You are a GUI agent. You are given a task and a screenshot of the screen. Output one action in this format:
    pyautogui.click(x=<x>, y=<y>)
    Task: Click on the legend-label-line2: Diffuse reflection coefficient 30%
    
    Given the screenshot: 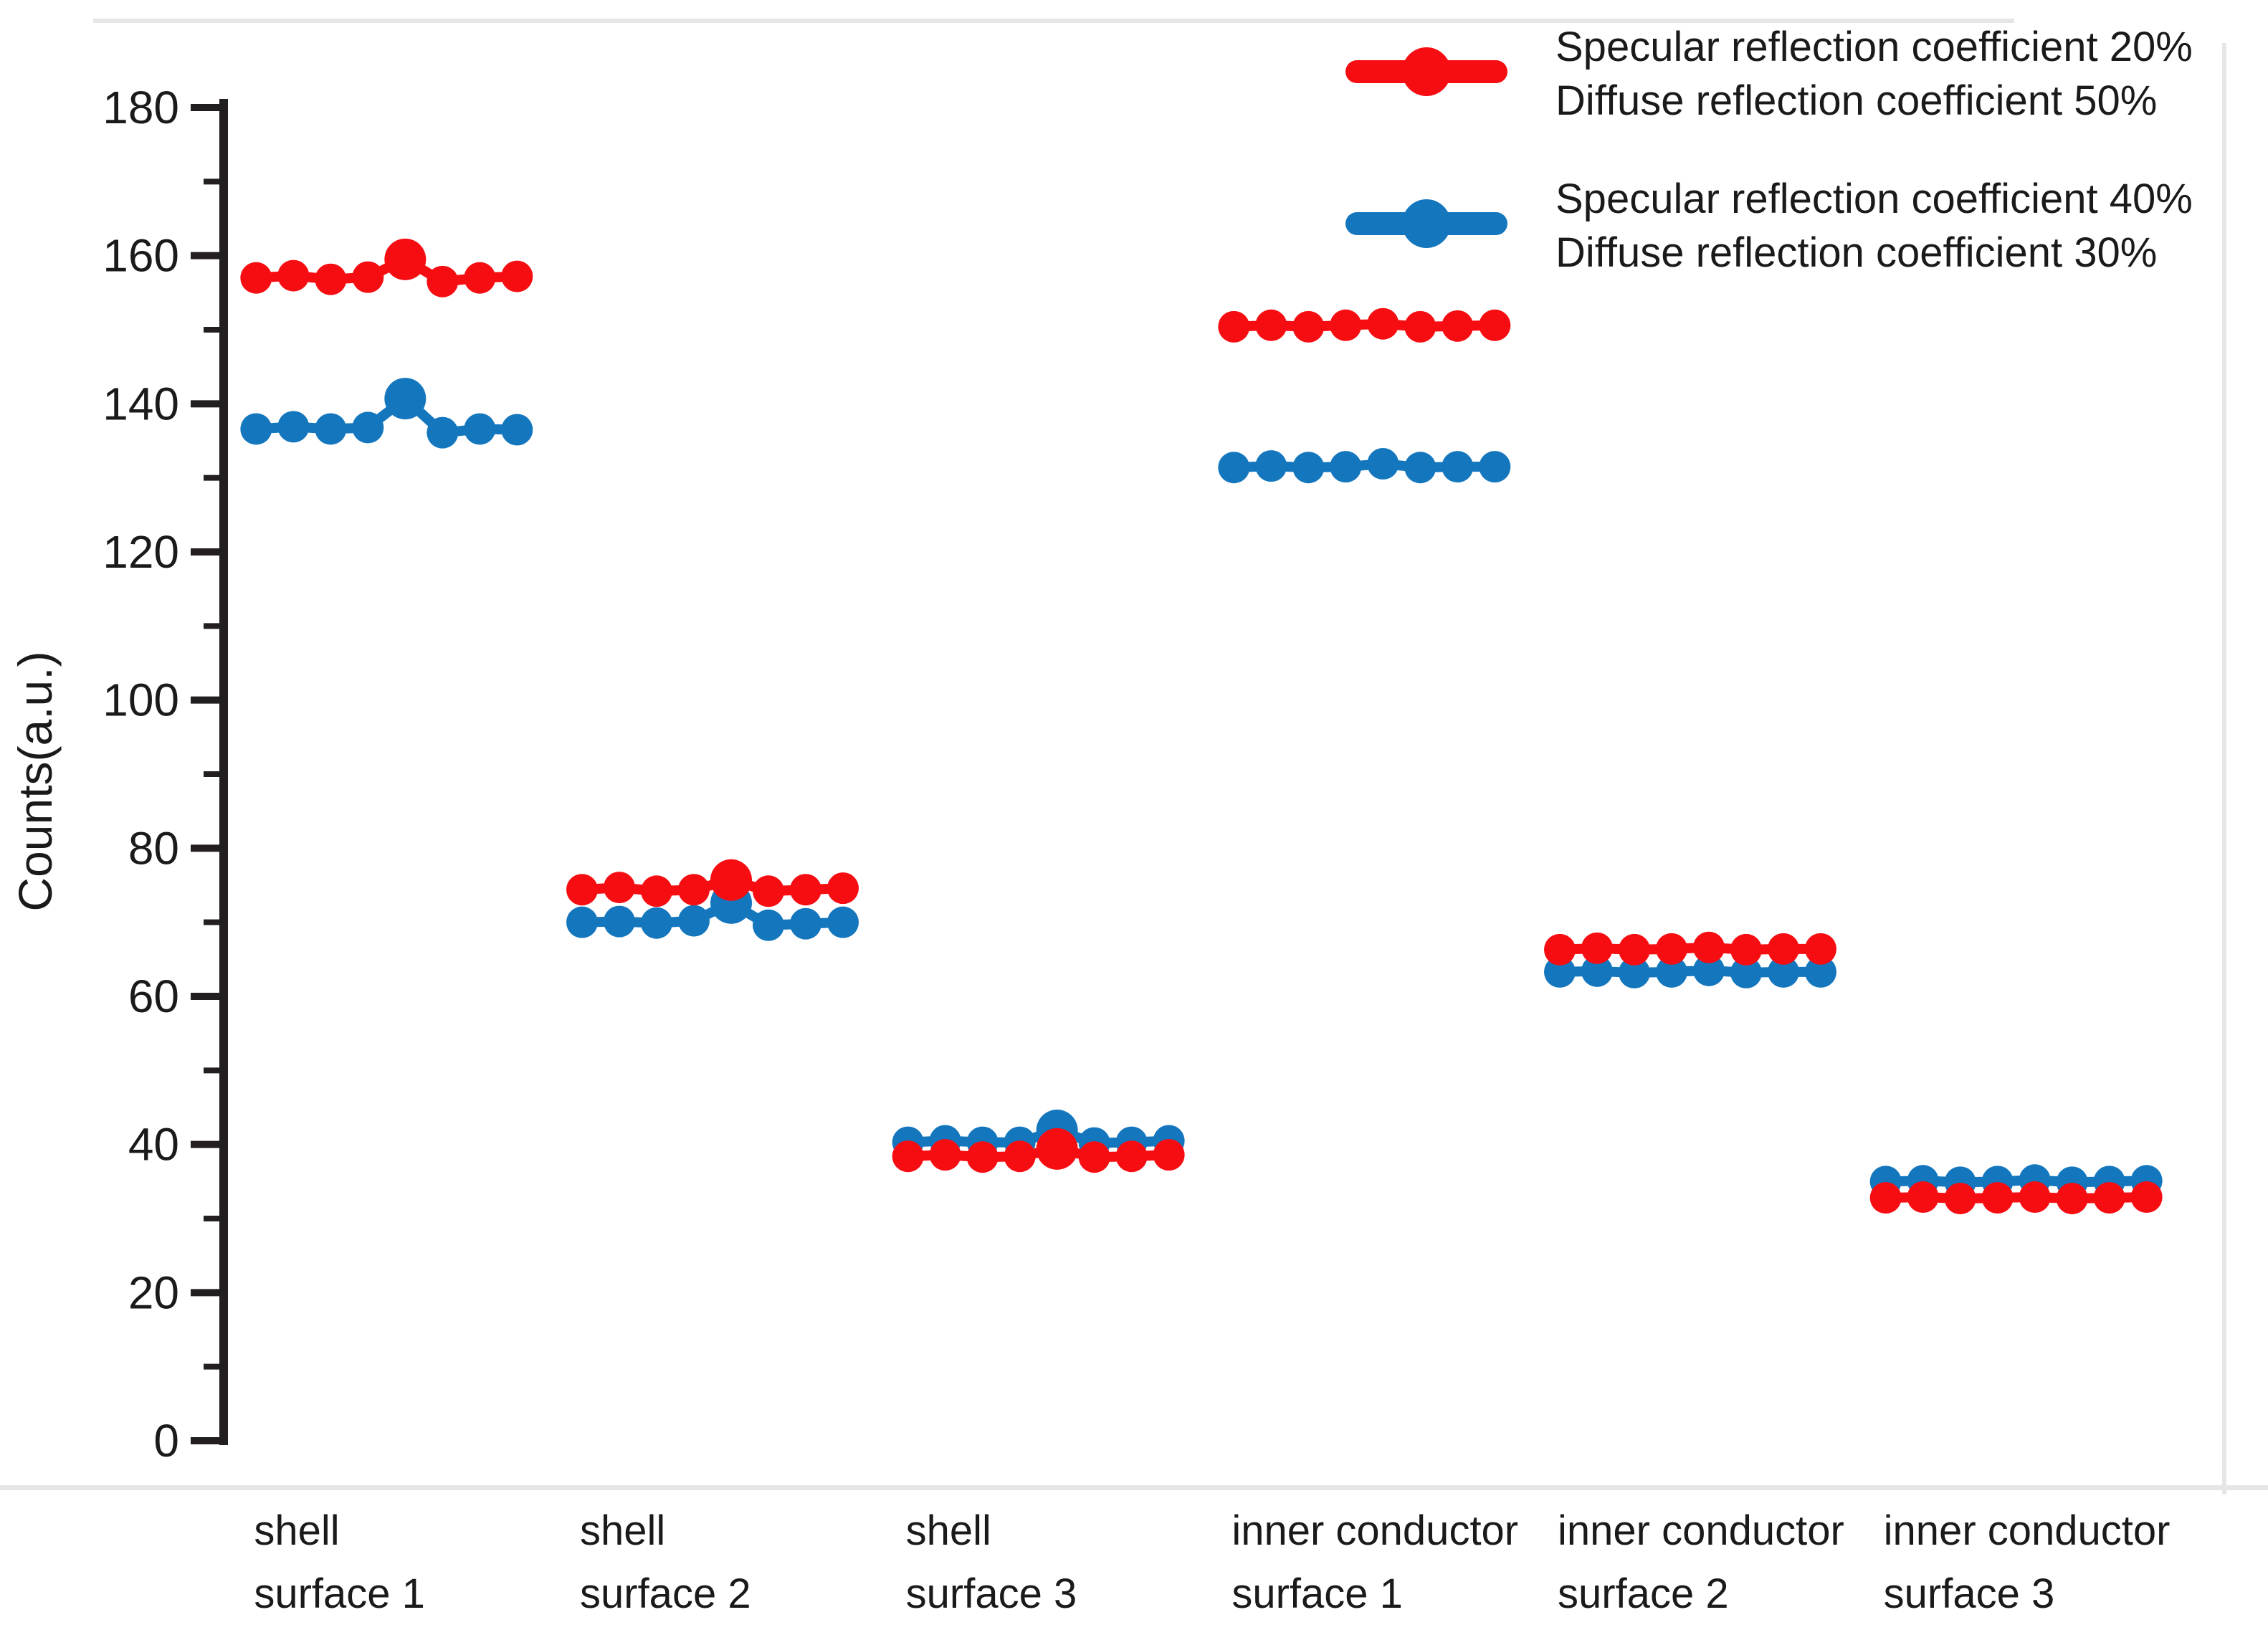 What is the action you would take?
    pyautogui.click(x=1856, y=253)
    